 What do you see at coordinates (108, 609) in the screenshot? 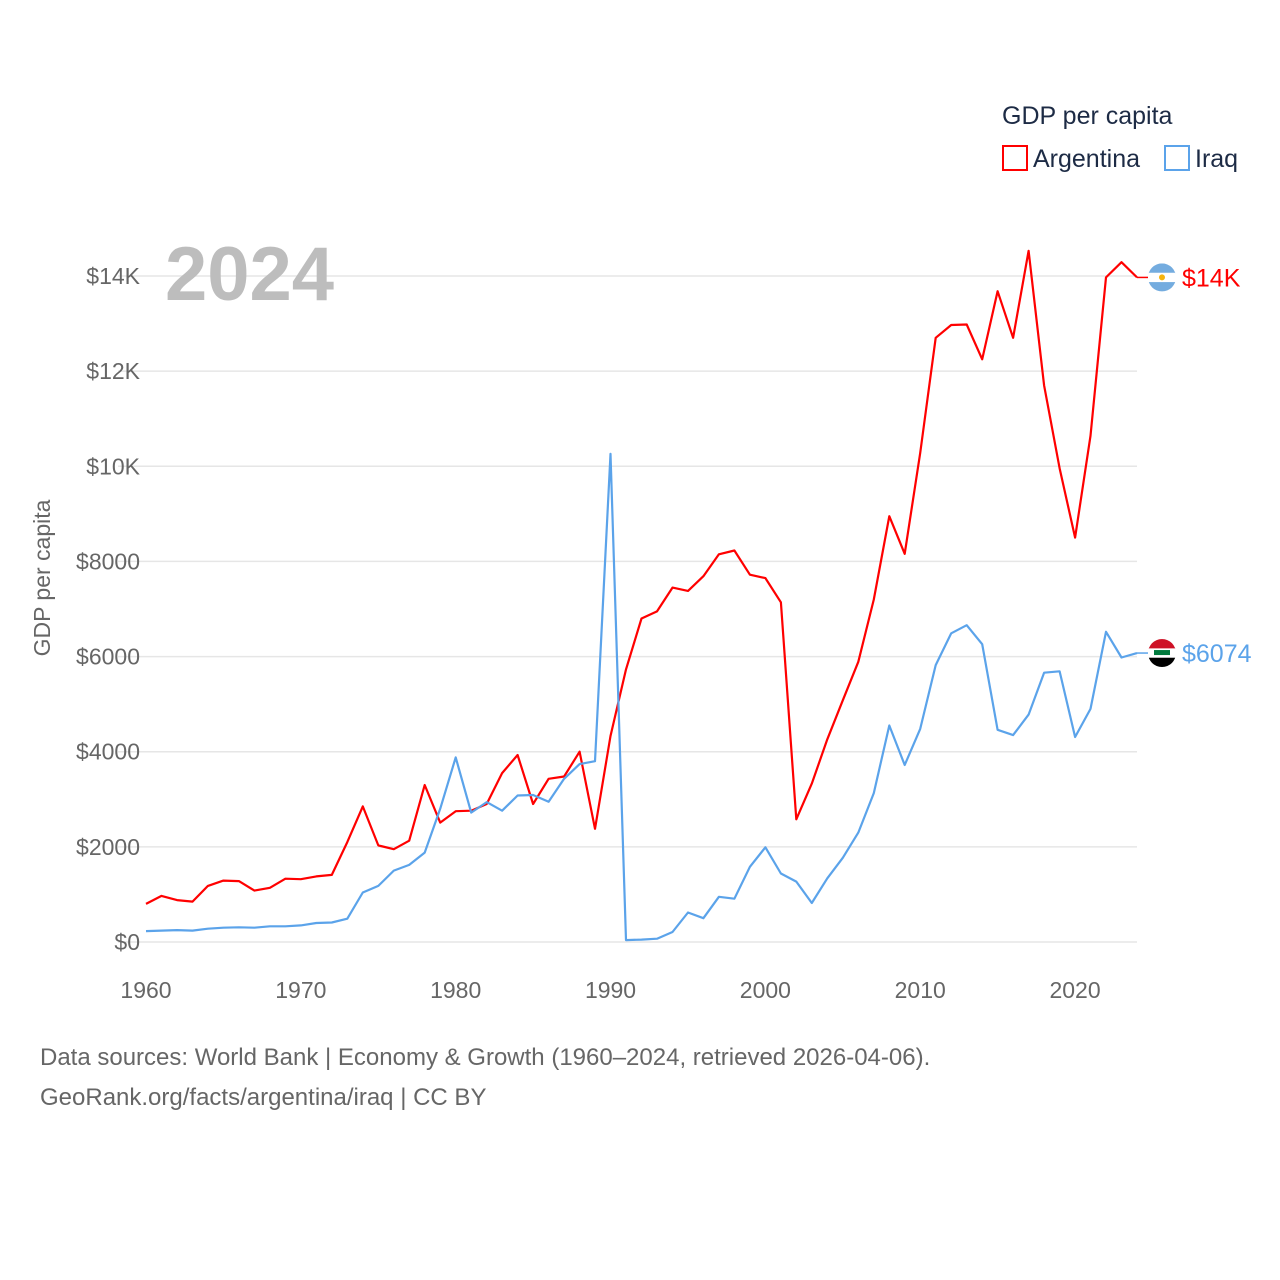
I see `y-axis-ticks: $0 $2000 $4000 $6000 $8000 $10K $12K $14K` at bounding box center [108, 609].